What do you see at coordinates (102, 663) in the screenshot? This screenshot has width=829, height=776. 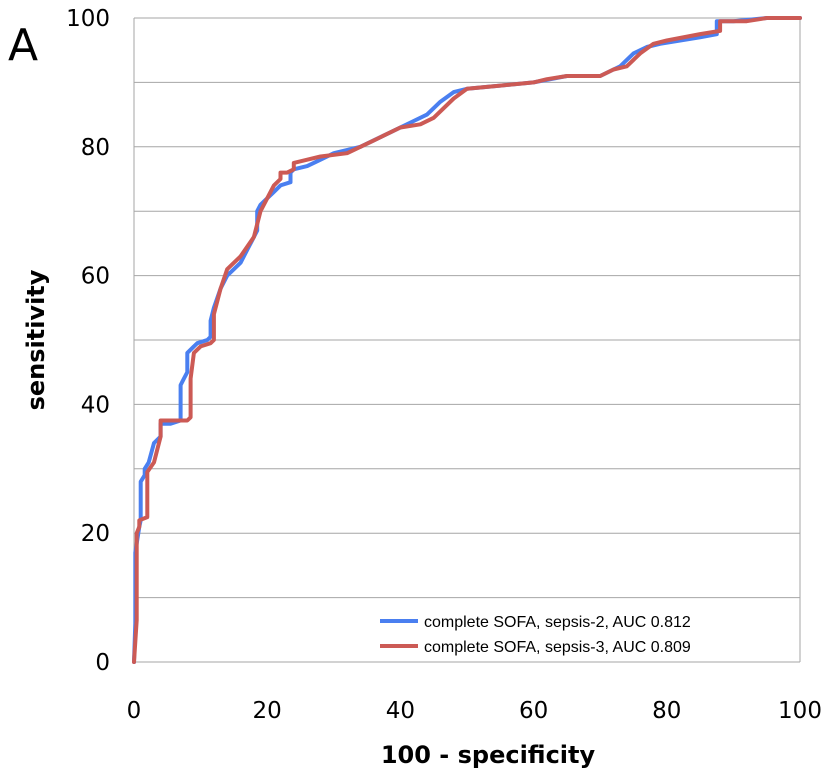 I see `y-tick-label: 0` at bounding box center [102, 663].